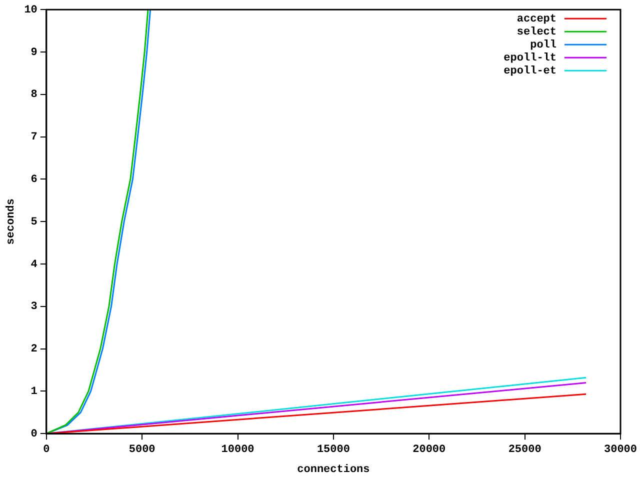  What do you see at coordinates (333, 470) in the screenshot?
I see `x-axis-title: connections` at bounding box center [333, 470].